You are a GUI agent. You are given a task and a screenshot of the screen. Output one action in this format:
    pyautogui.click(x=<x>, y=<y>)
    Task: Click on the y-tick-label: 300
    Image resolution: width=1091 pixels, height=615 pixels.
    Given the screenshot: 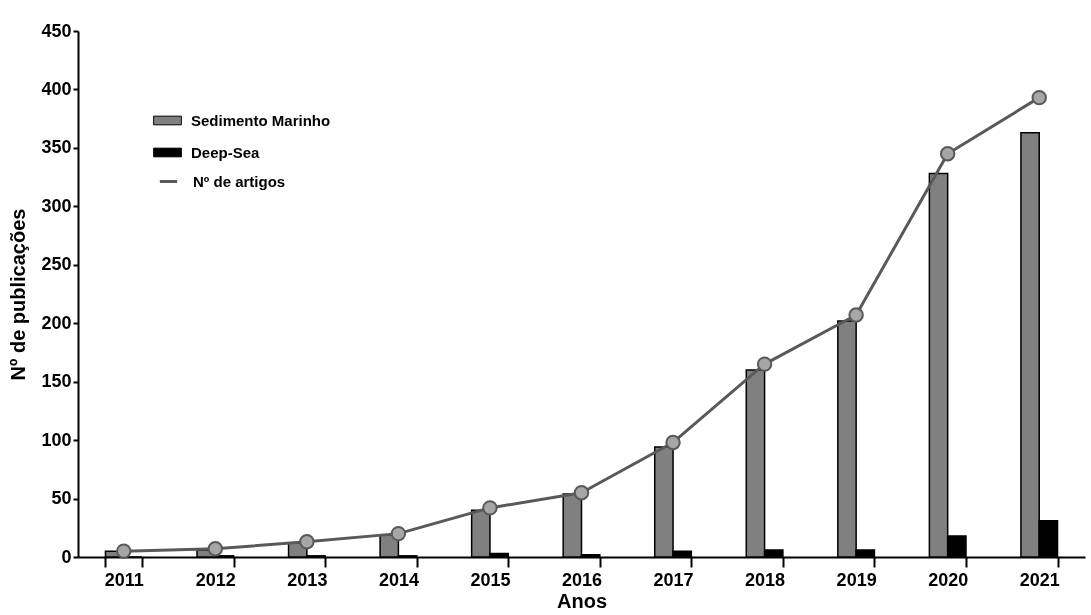 What is the action you would take?
    pyautogui.click(x=56, y=205)
    